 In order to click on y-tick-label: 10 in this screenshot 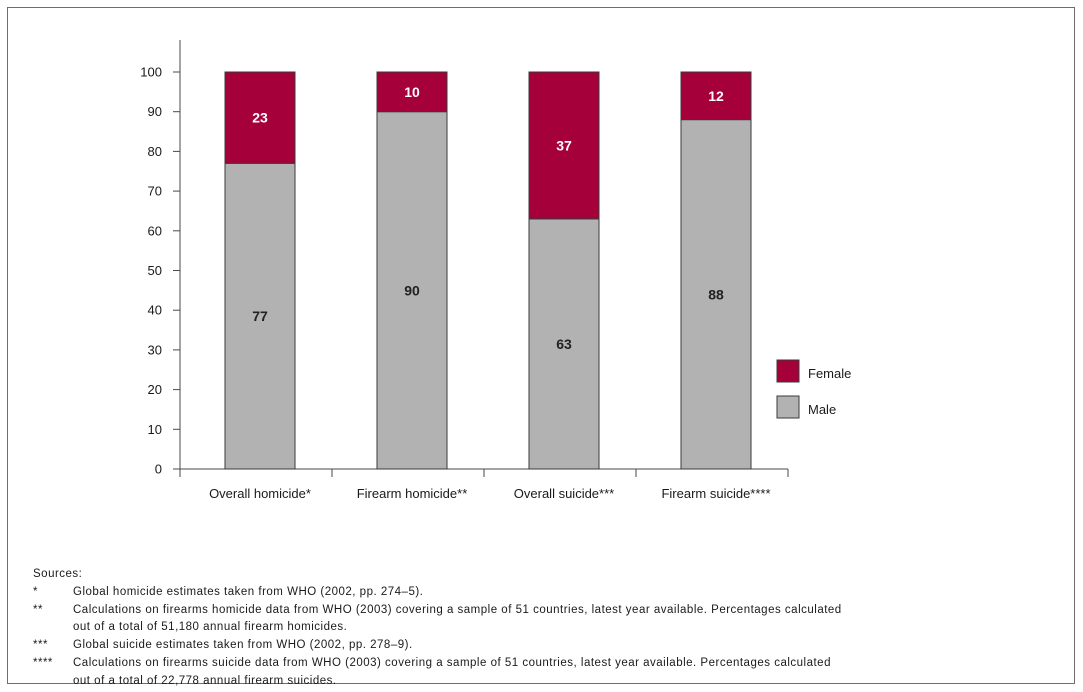, I will do `click(155, 429)`.